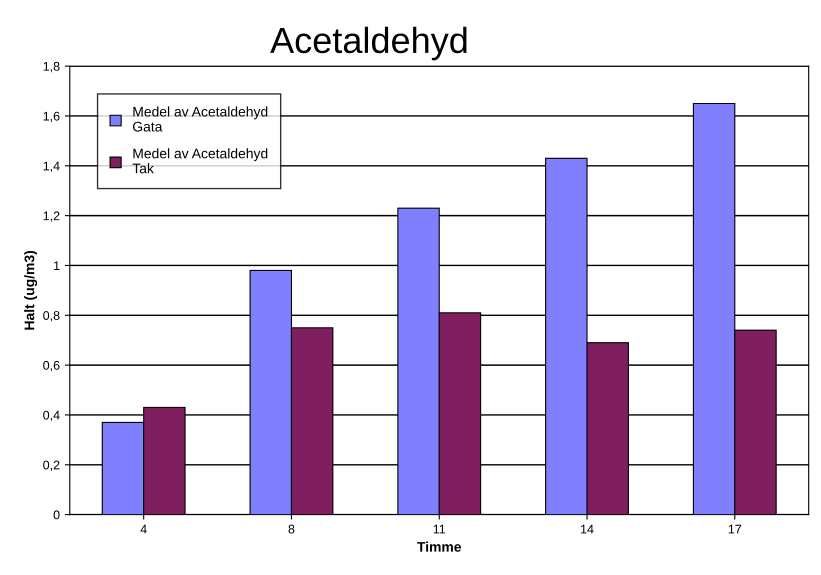  I want to click on y-axis-title: Halt (ug/m3), so click(31, 290).